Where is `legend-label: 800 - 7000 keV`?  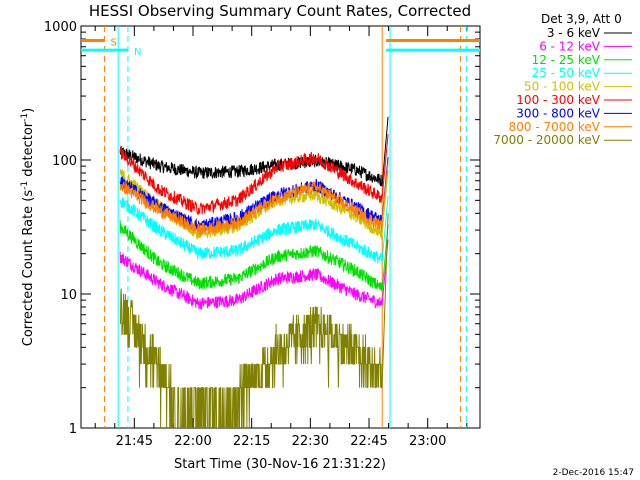
legend-label: 800 - 7000 keV is located at coordinates (555, 127).